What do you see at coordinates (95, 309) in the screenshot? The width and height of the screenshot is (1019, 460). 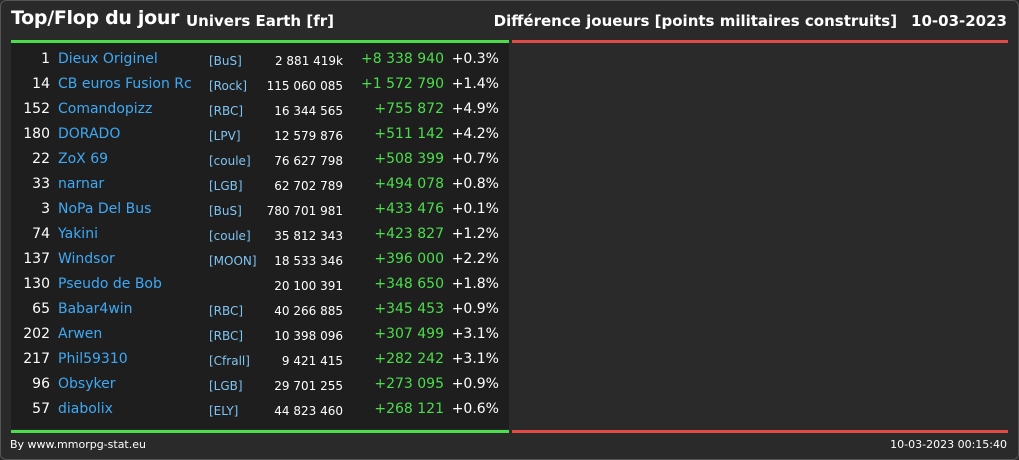 I see `player-name-link: Babar4win` at bounding box center [95, 309].